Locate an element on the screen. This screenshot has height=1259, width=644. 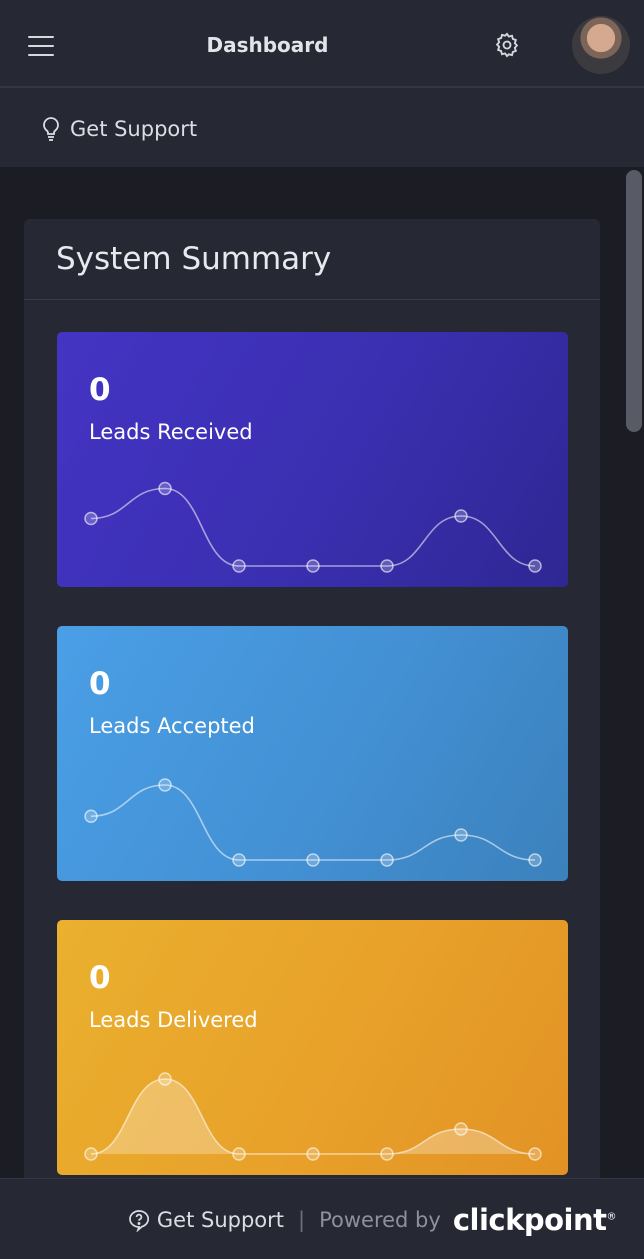
leads-accepted-sparkline is located at coordinates (313, 822).